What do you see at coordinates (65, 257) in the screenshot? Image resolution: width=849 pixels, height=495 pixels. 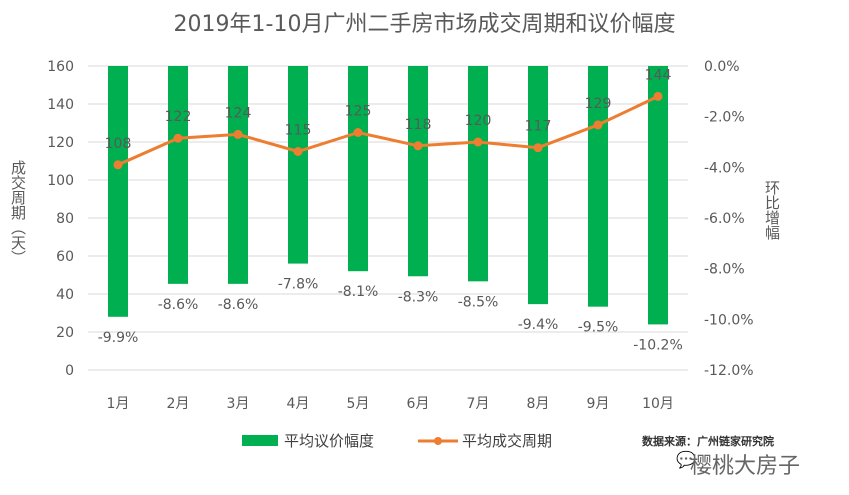 I see `y-tick-label: 60` at bounding box center [65, 257].